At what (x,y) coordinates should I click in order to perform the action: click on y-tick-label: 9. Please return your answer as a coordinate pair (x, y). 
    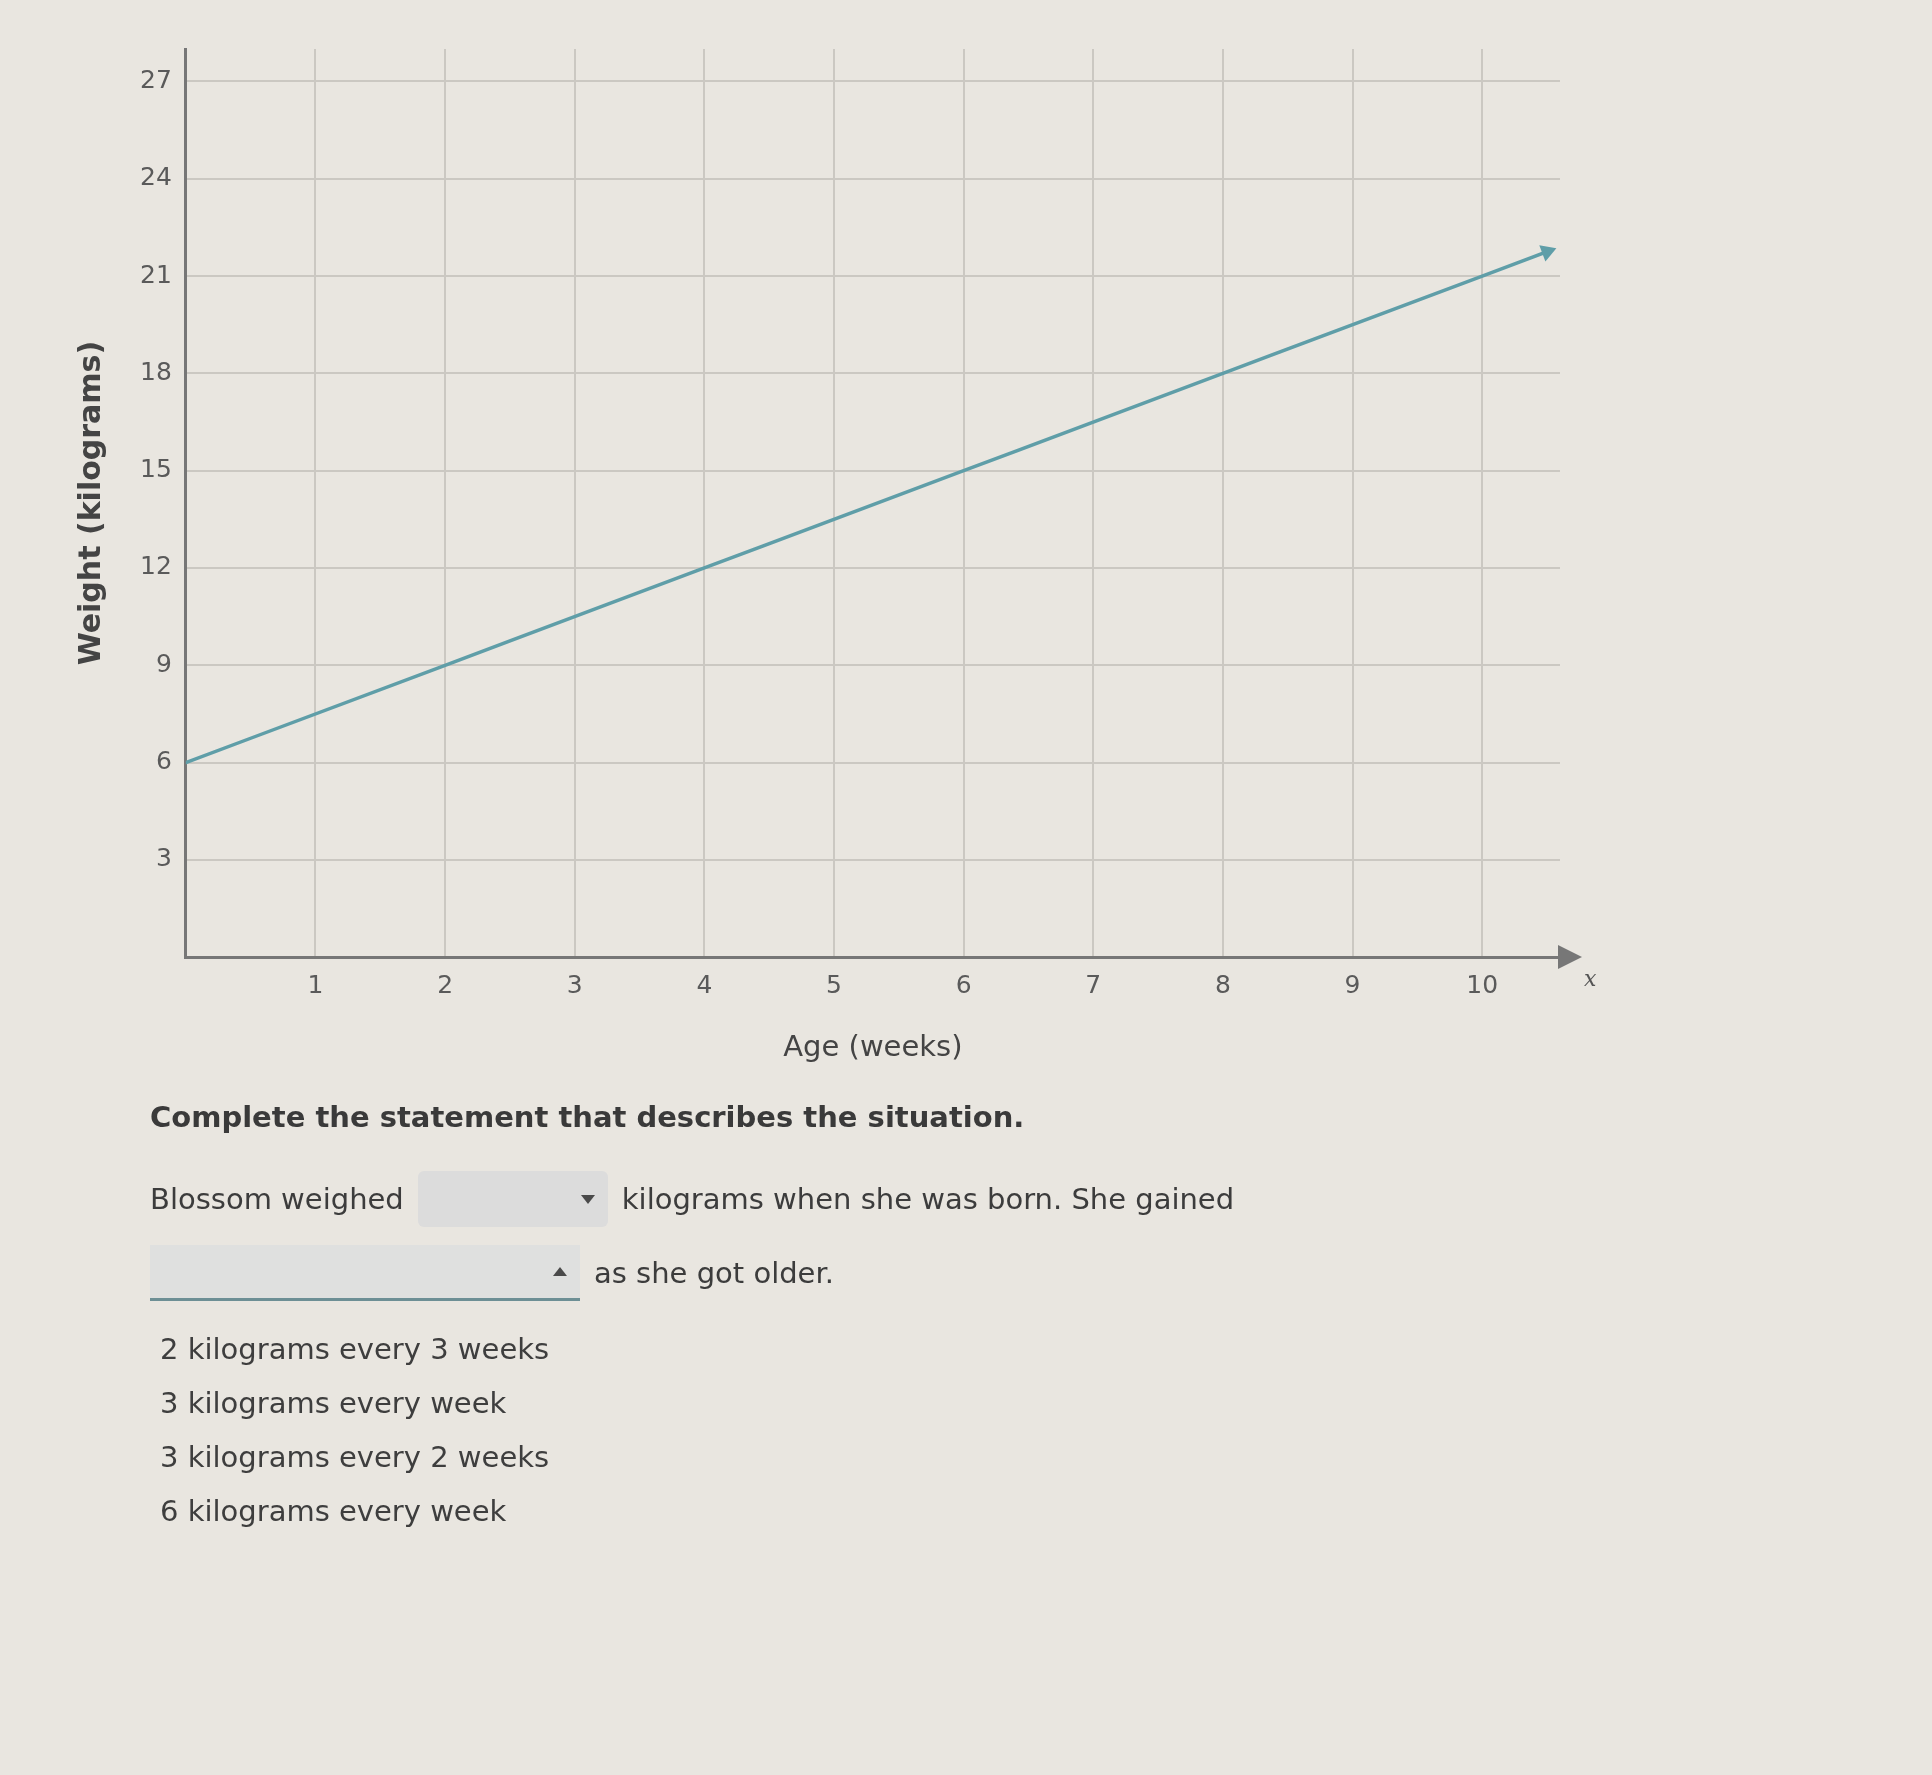
    Looking at the image, I should click on (163, 663).